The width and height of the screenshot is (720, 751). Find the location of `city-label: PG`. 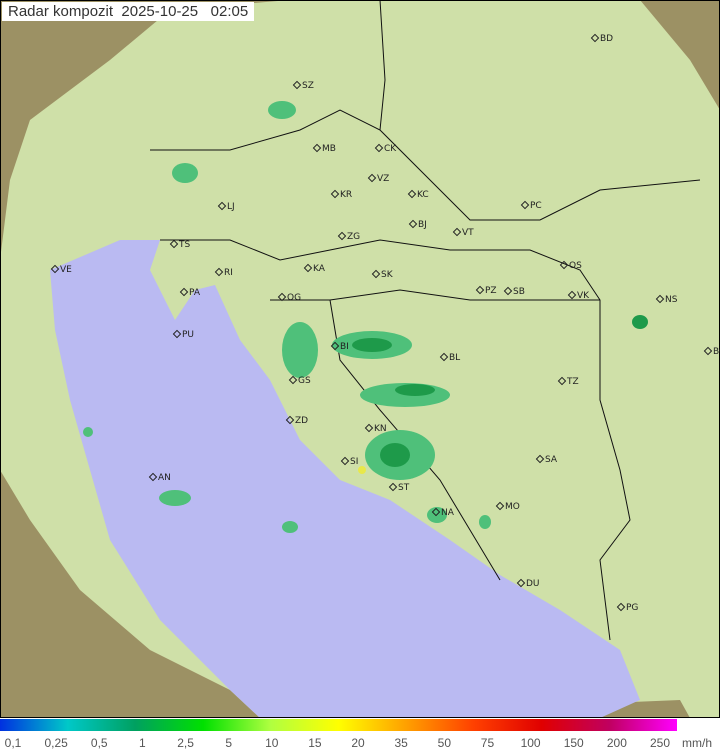

city-label: PG is located at coordinates (632, 608).